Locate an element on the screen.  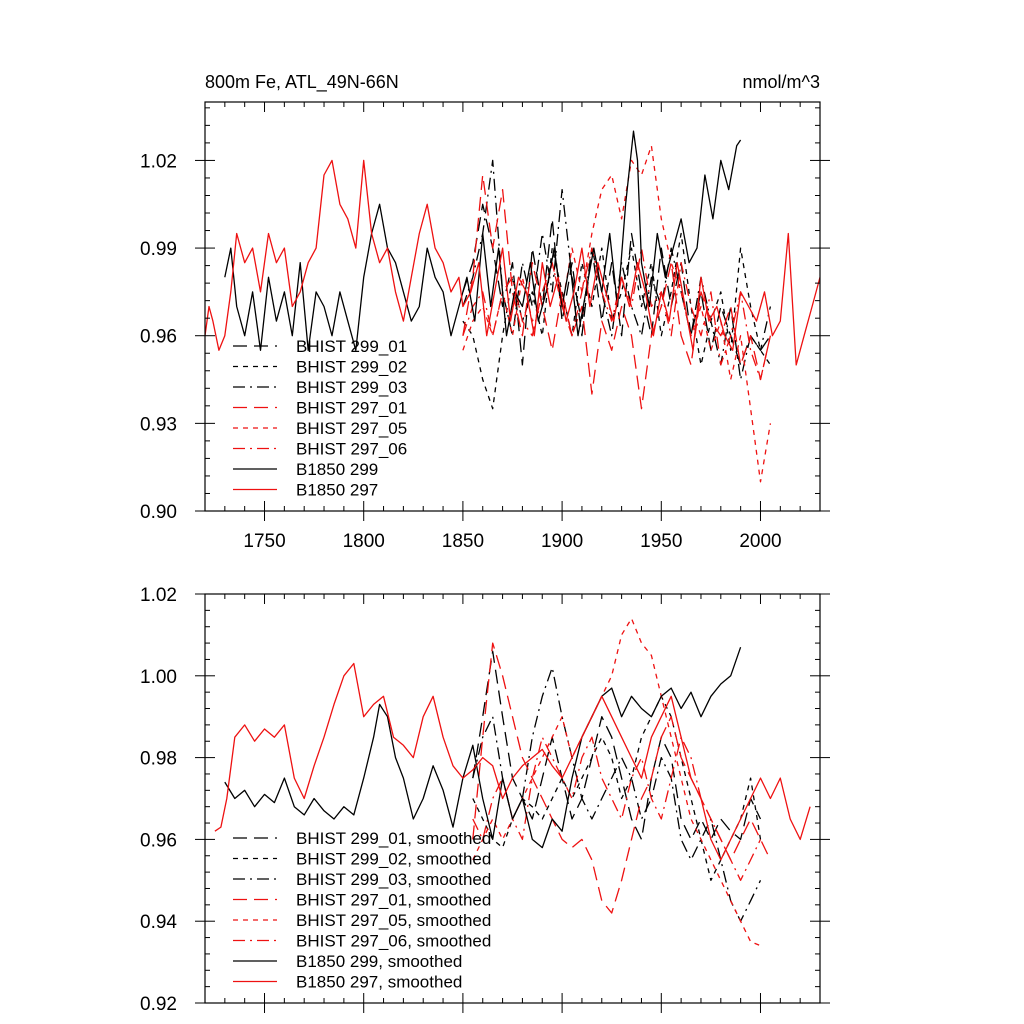
legend-label: B1850 297 is located at coordinates (337, 490).